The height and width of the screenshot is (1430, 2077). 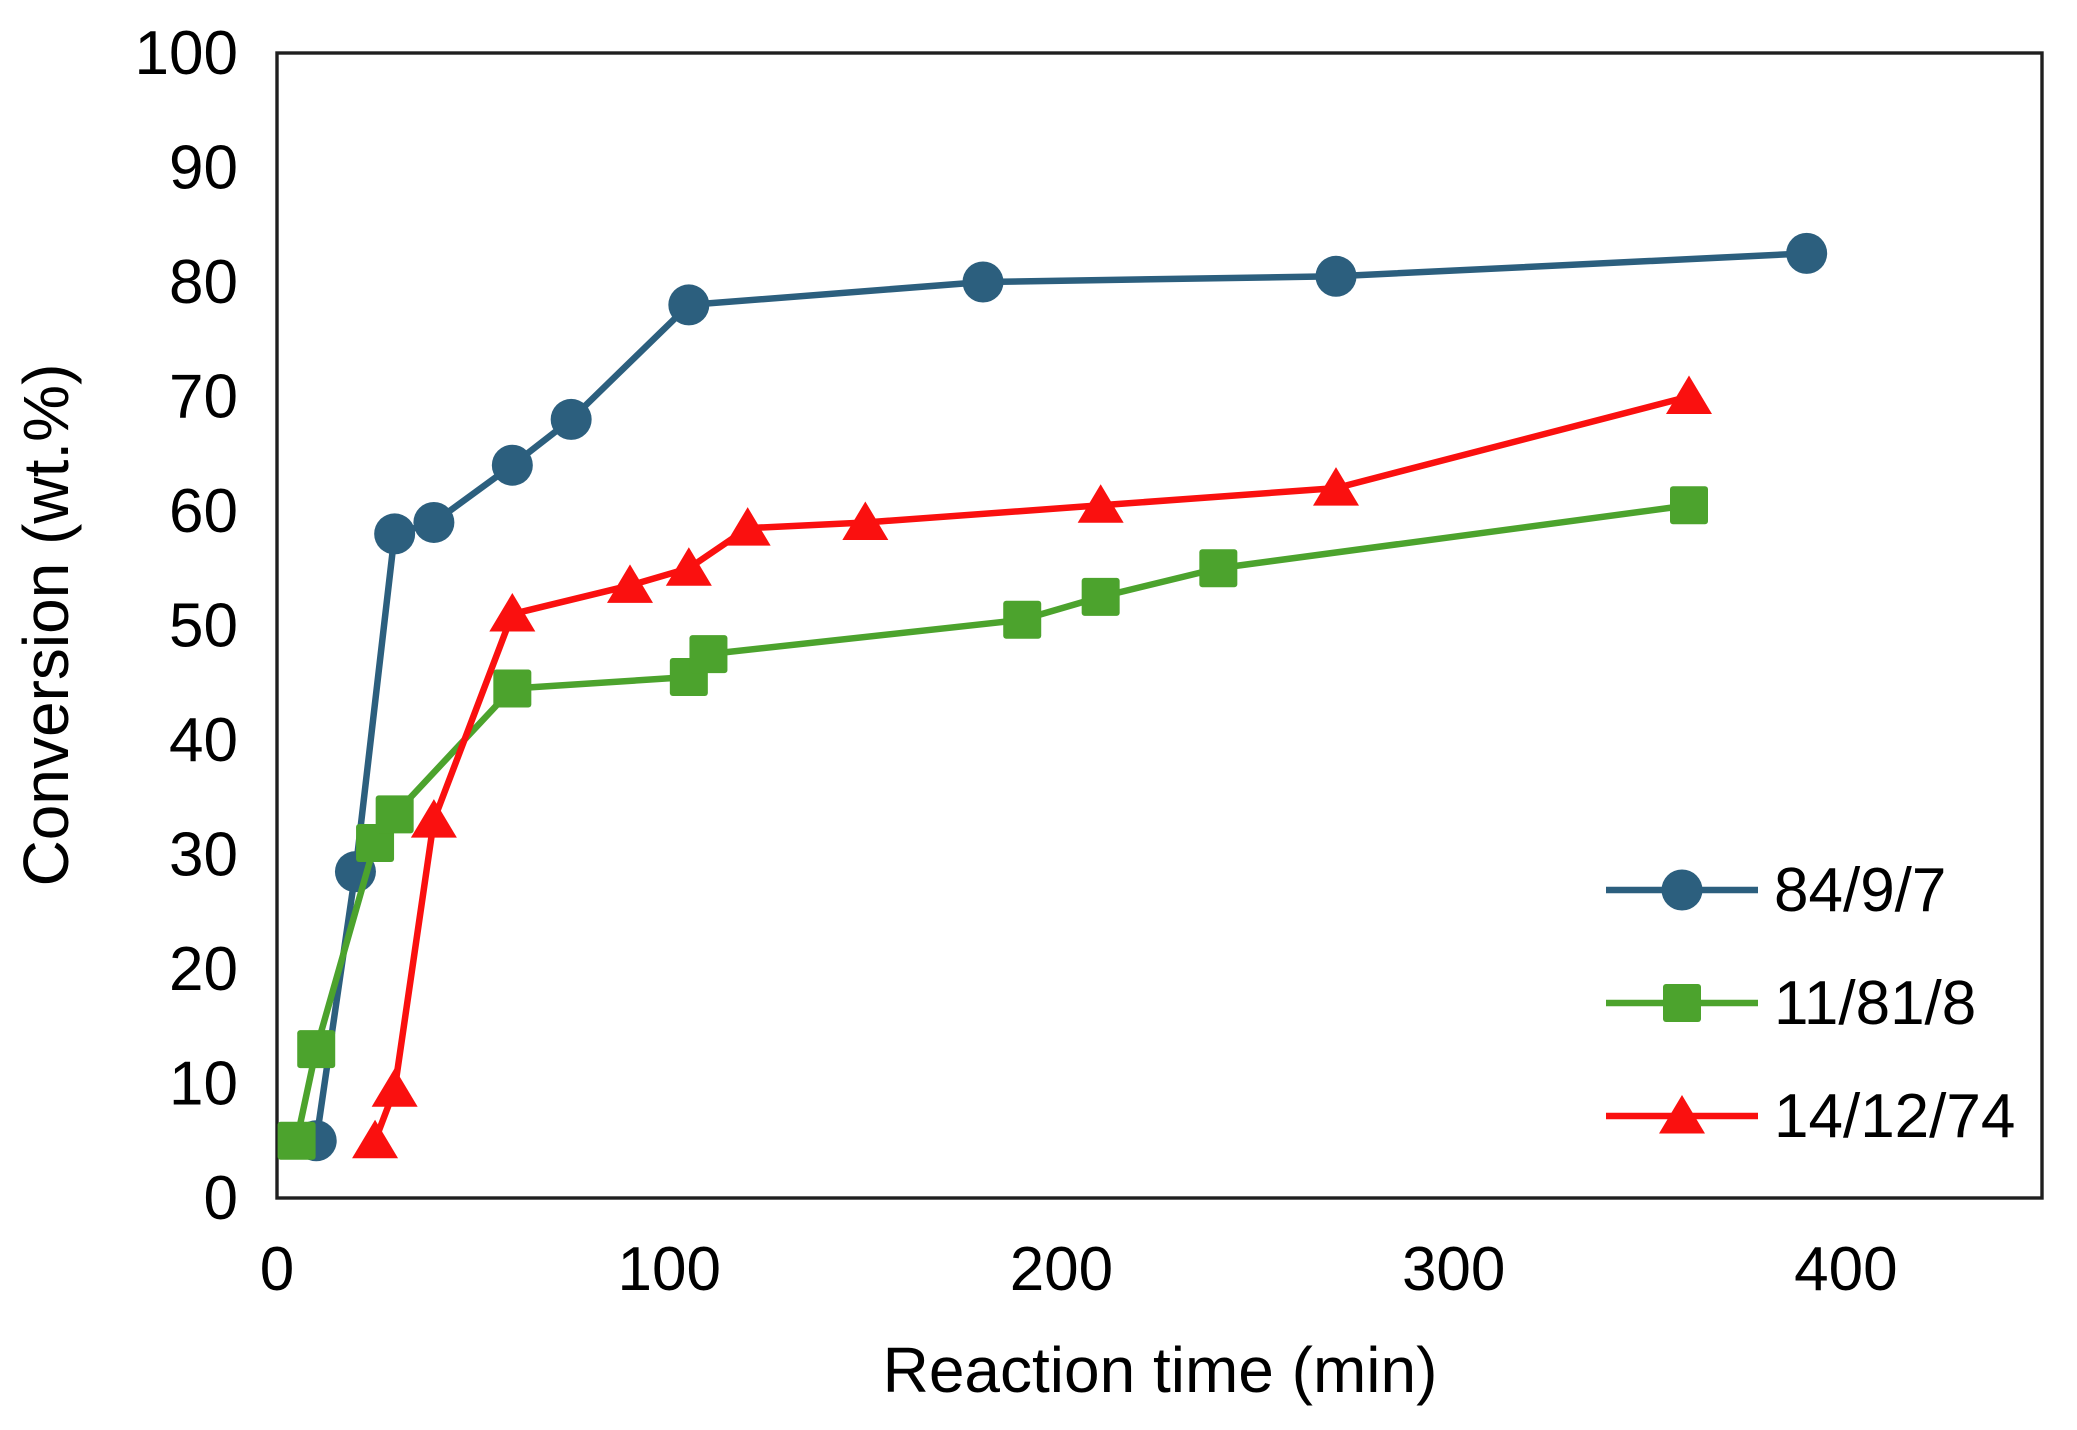 What do you see at coordinates (203, 397) in the screenshot?
I see `y-tick-label: 70` at bounding box center [203, 397].